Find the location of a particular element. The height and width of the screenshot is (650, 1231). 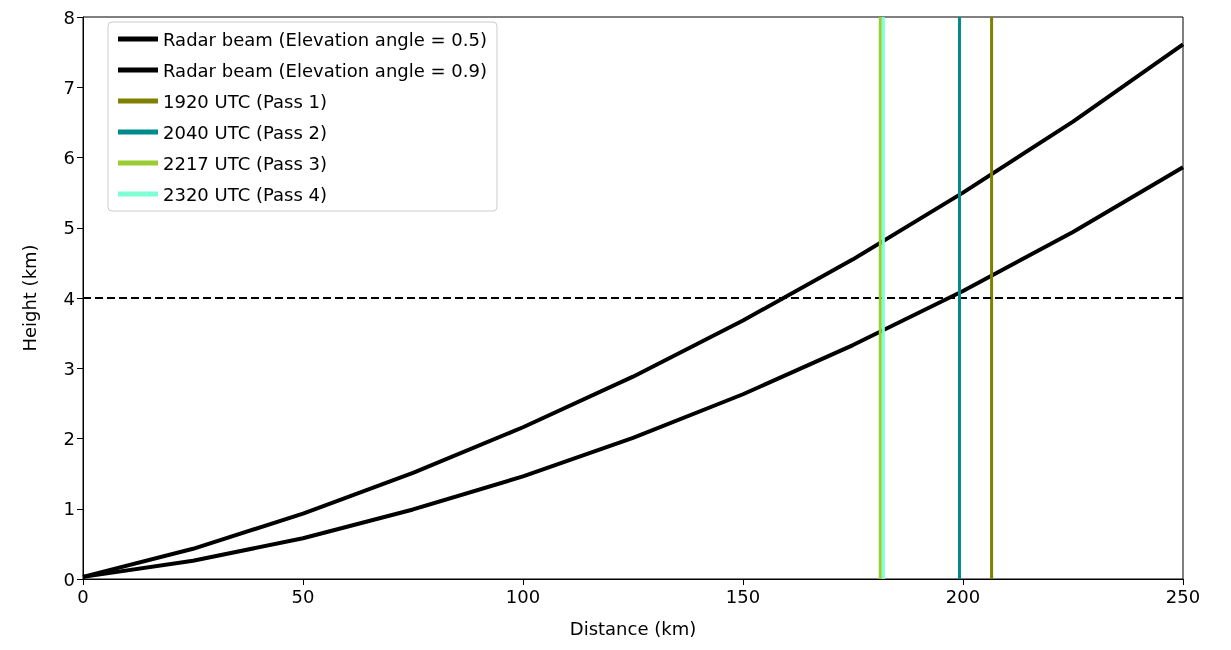

x-tick-label: 100 is located at coordinates (523, 596).